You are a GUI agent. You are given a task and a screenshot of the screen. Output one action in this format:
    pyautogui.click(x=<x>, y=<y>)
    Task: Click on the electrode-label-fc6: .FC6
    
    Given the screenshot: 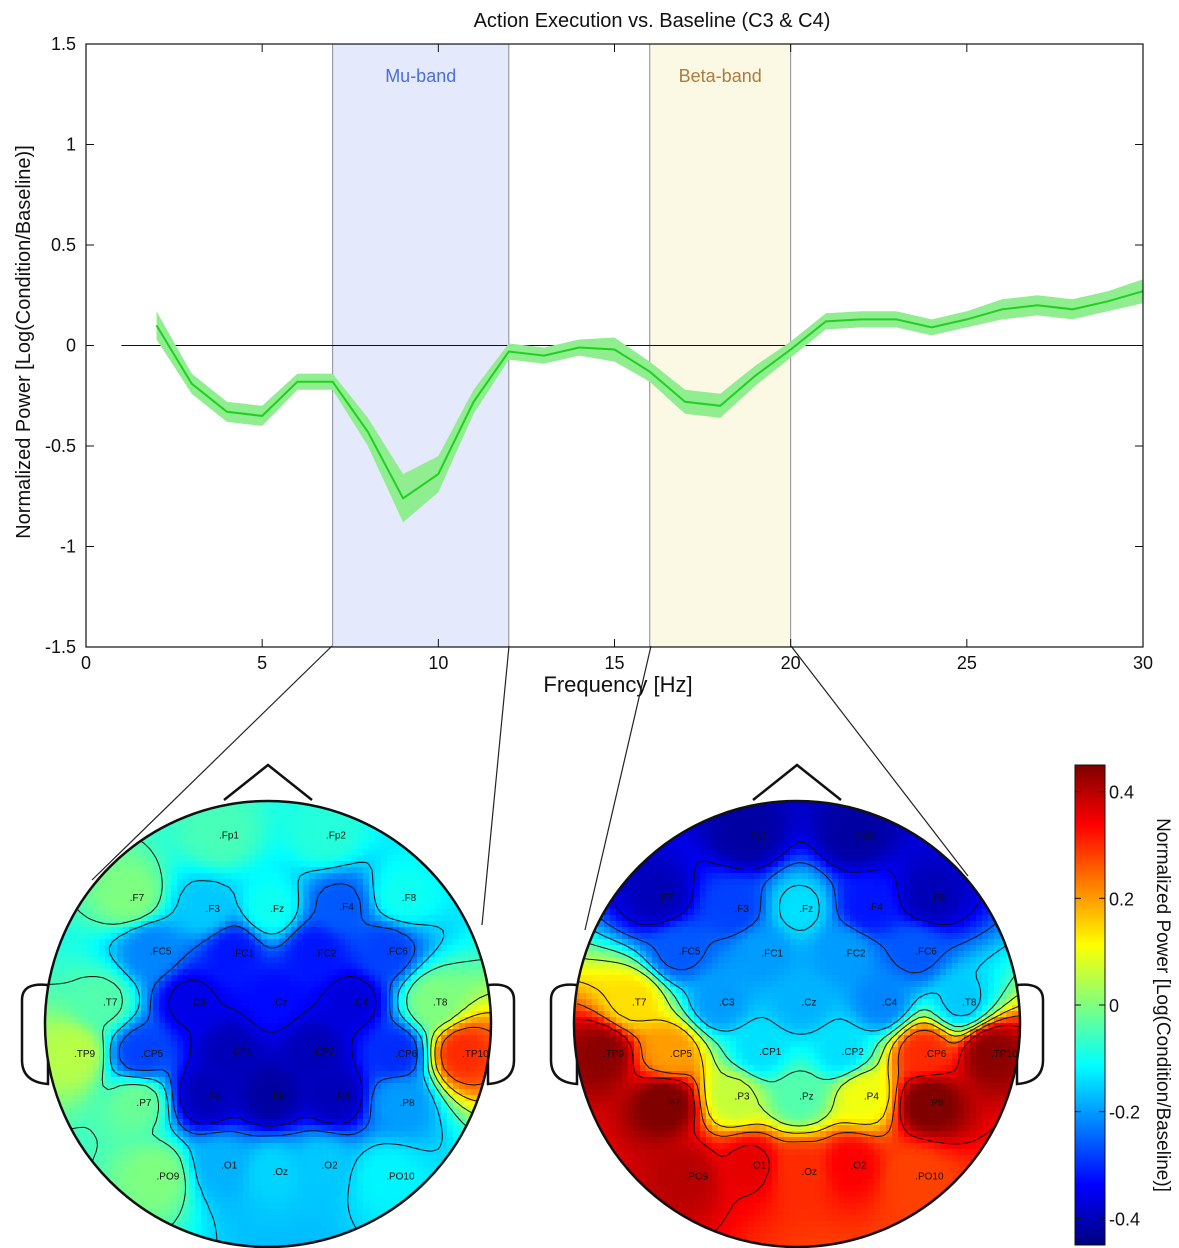 What is the action you would take?
    pyautogui.click(x=397, y=951)
    